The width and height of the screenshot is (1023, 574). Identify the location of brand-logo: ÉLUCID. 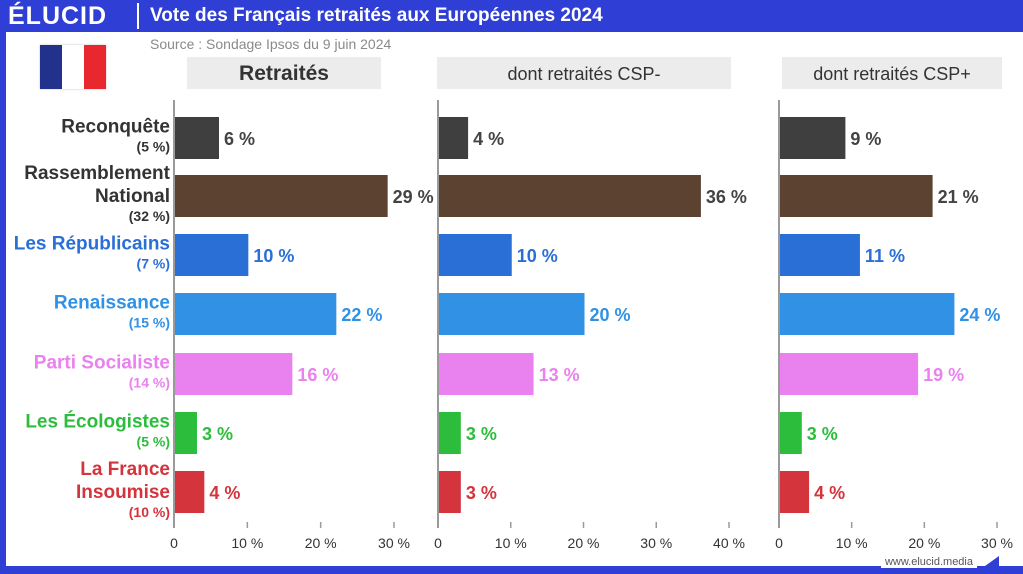
(58, 16).